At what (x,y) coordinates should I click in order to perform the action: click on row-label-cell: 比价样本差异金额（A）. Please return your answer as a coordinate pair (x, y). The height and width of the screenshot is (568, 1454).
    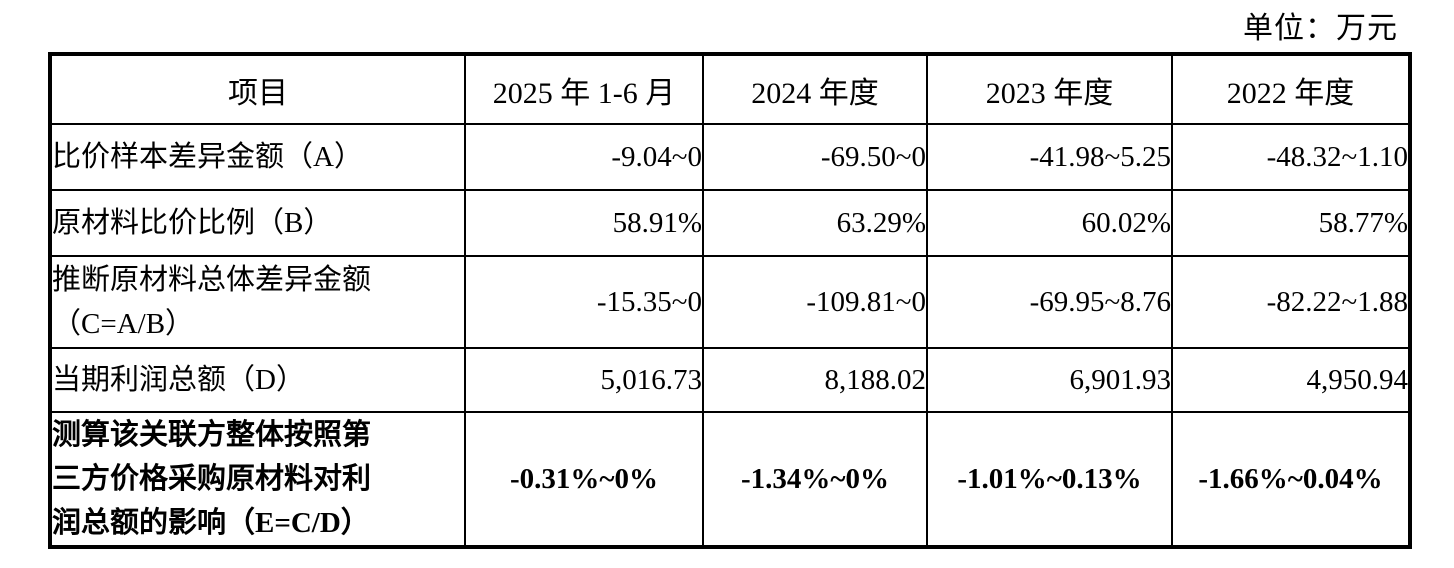
    Looking at the image, I should click on (257, 157).